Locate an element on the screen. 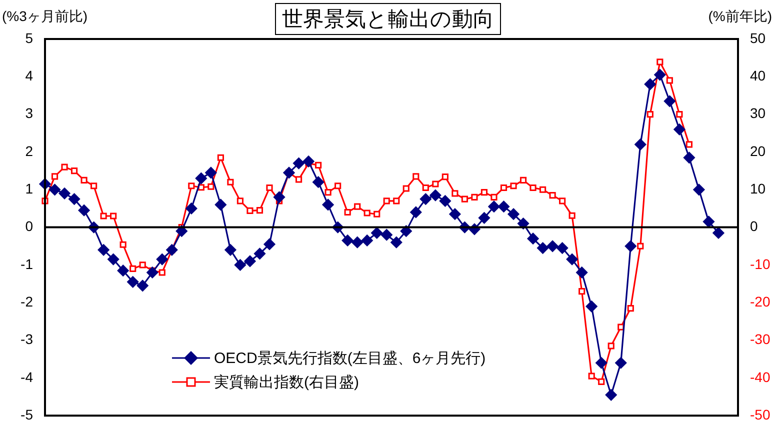  y2-tick-label: 10 is located at coordinates (758, 188).